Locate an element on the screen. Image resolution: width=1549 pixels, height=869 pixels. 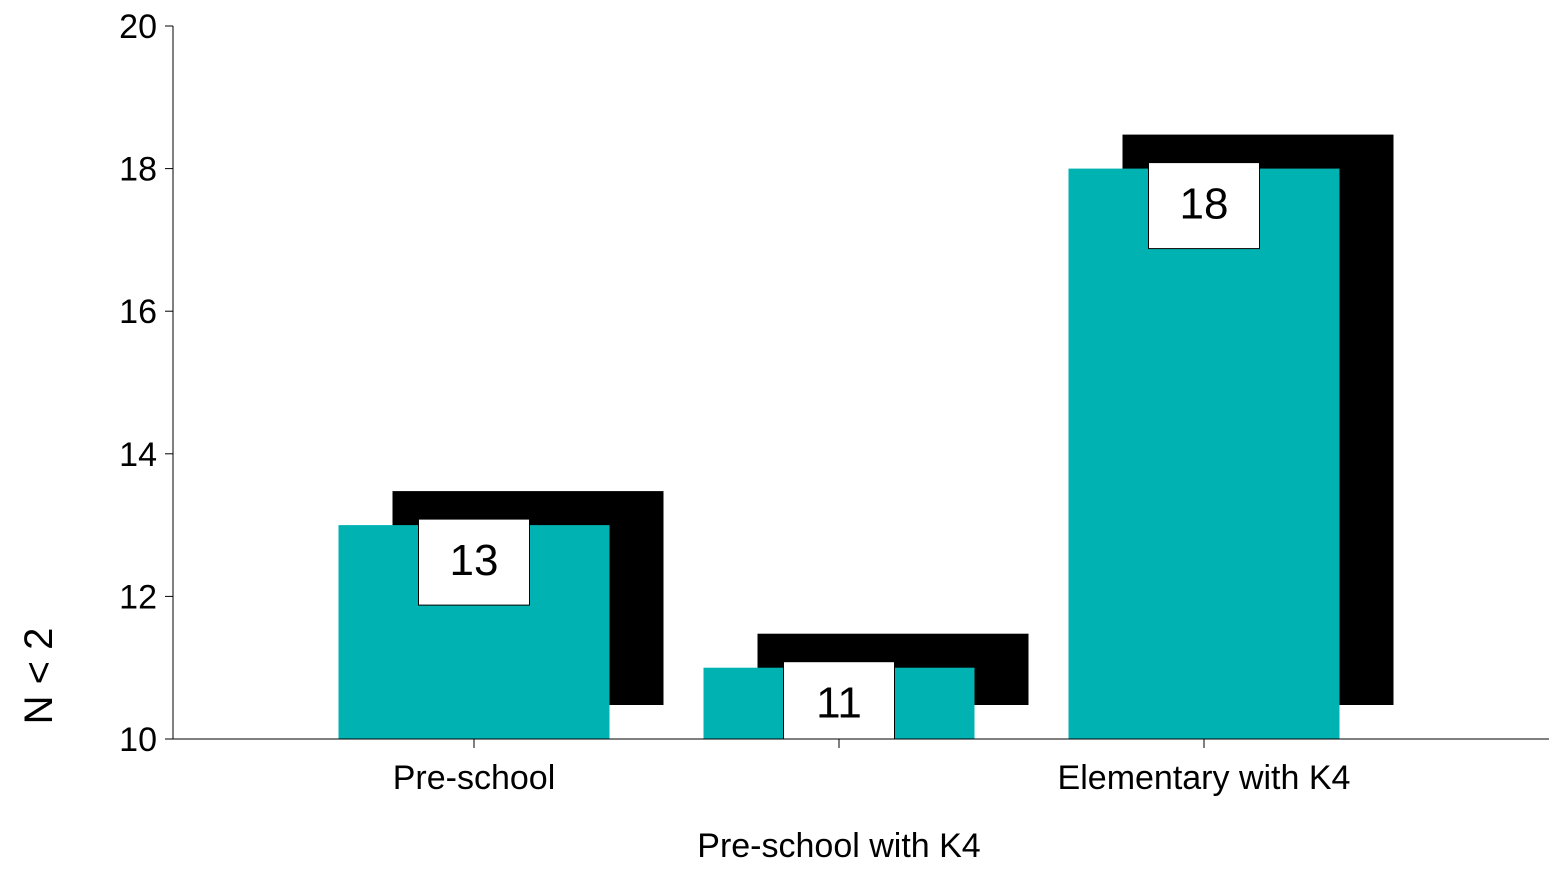
bar is located at coordinates (1204, 454).